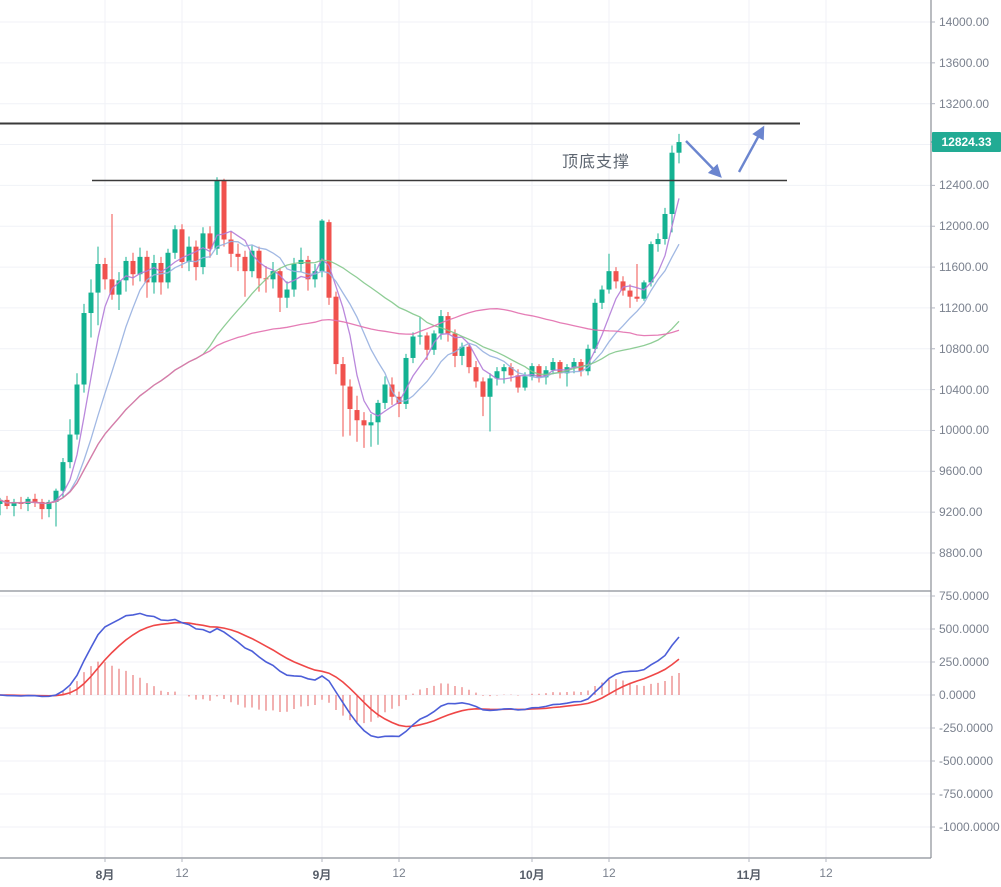 This screenshot has height=887, width=1001. I want to click on macd-tick-label: 750.0000, so click(964, 596).